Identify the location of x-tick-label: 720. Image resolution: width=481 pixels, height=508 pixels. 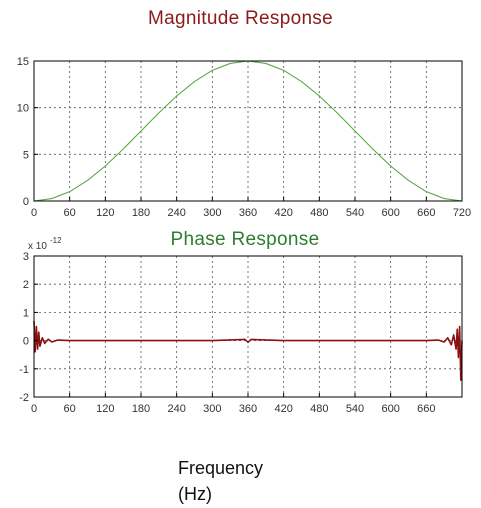
(462, 213).